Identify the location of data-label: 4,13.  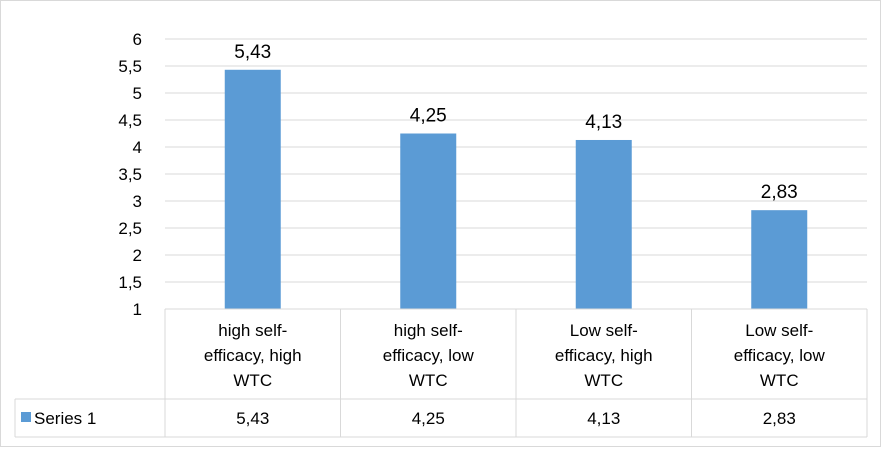
(603, 122).